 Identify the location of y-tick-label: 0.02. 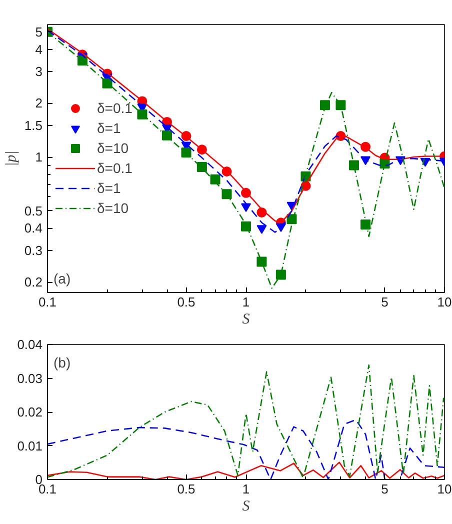
(30, 412).